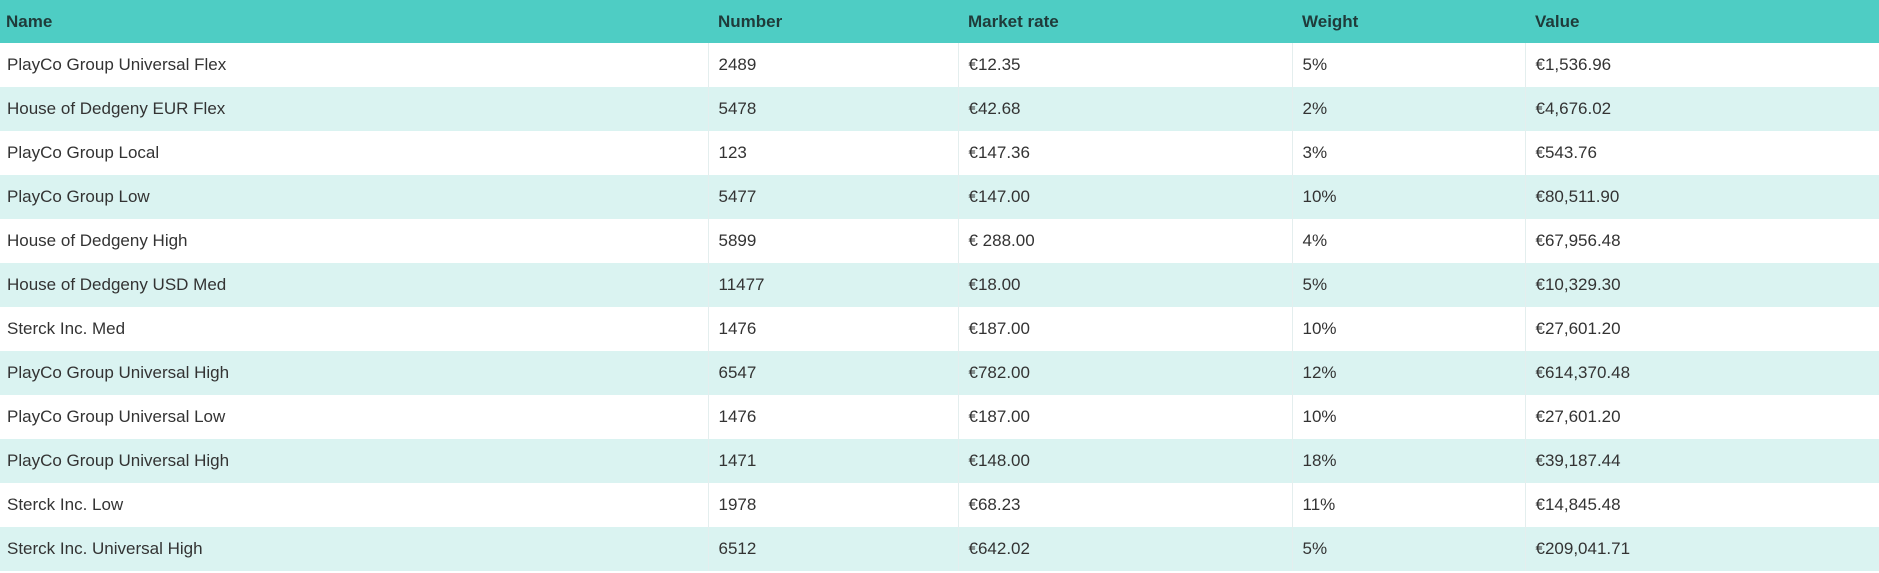 The image size is (1879, 573). I want to click on cell-market-rate: €147.00, so click(1124, 197).